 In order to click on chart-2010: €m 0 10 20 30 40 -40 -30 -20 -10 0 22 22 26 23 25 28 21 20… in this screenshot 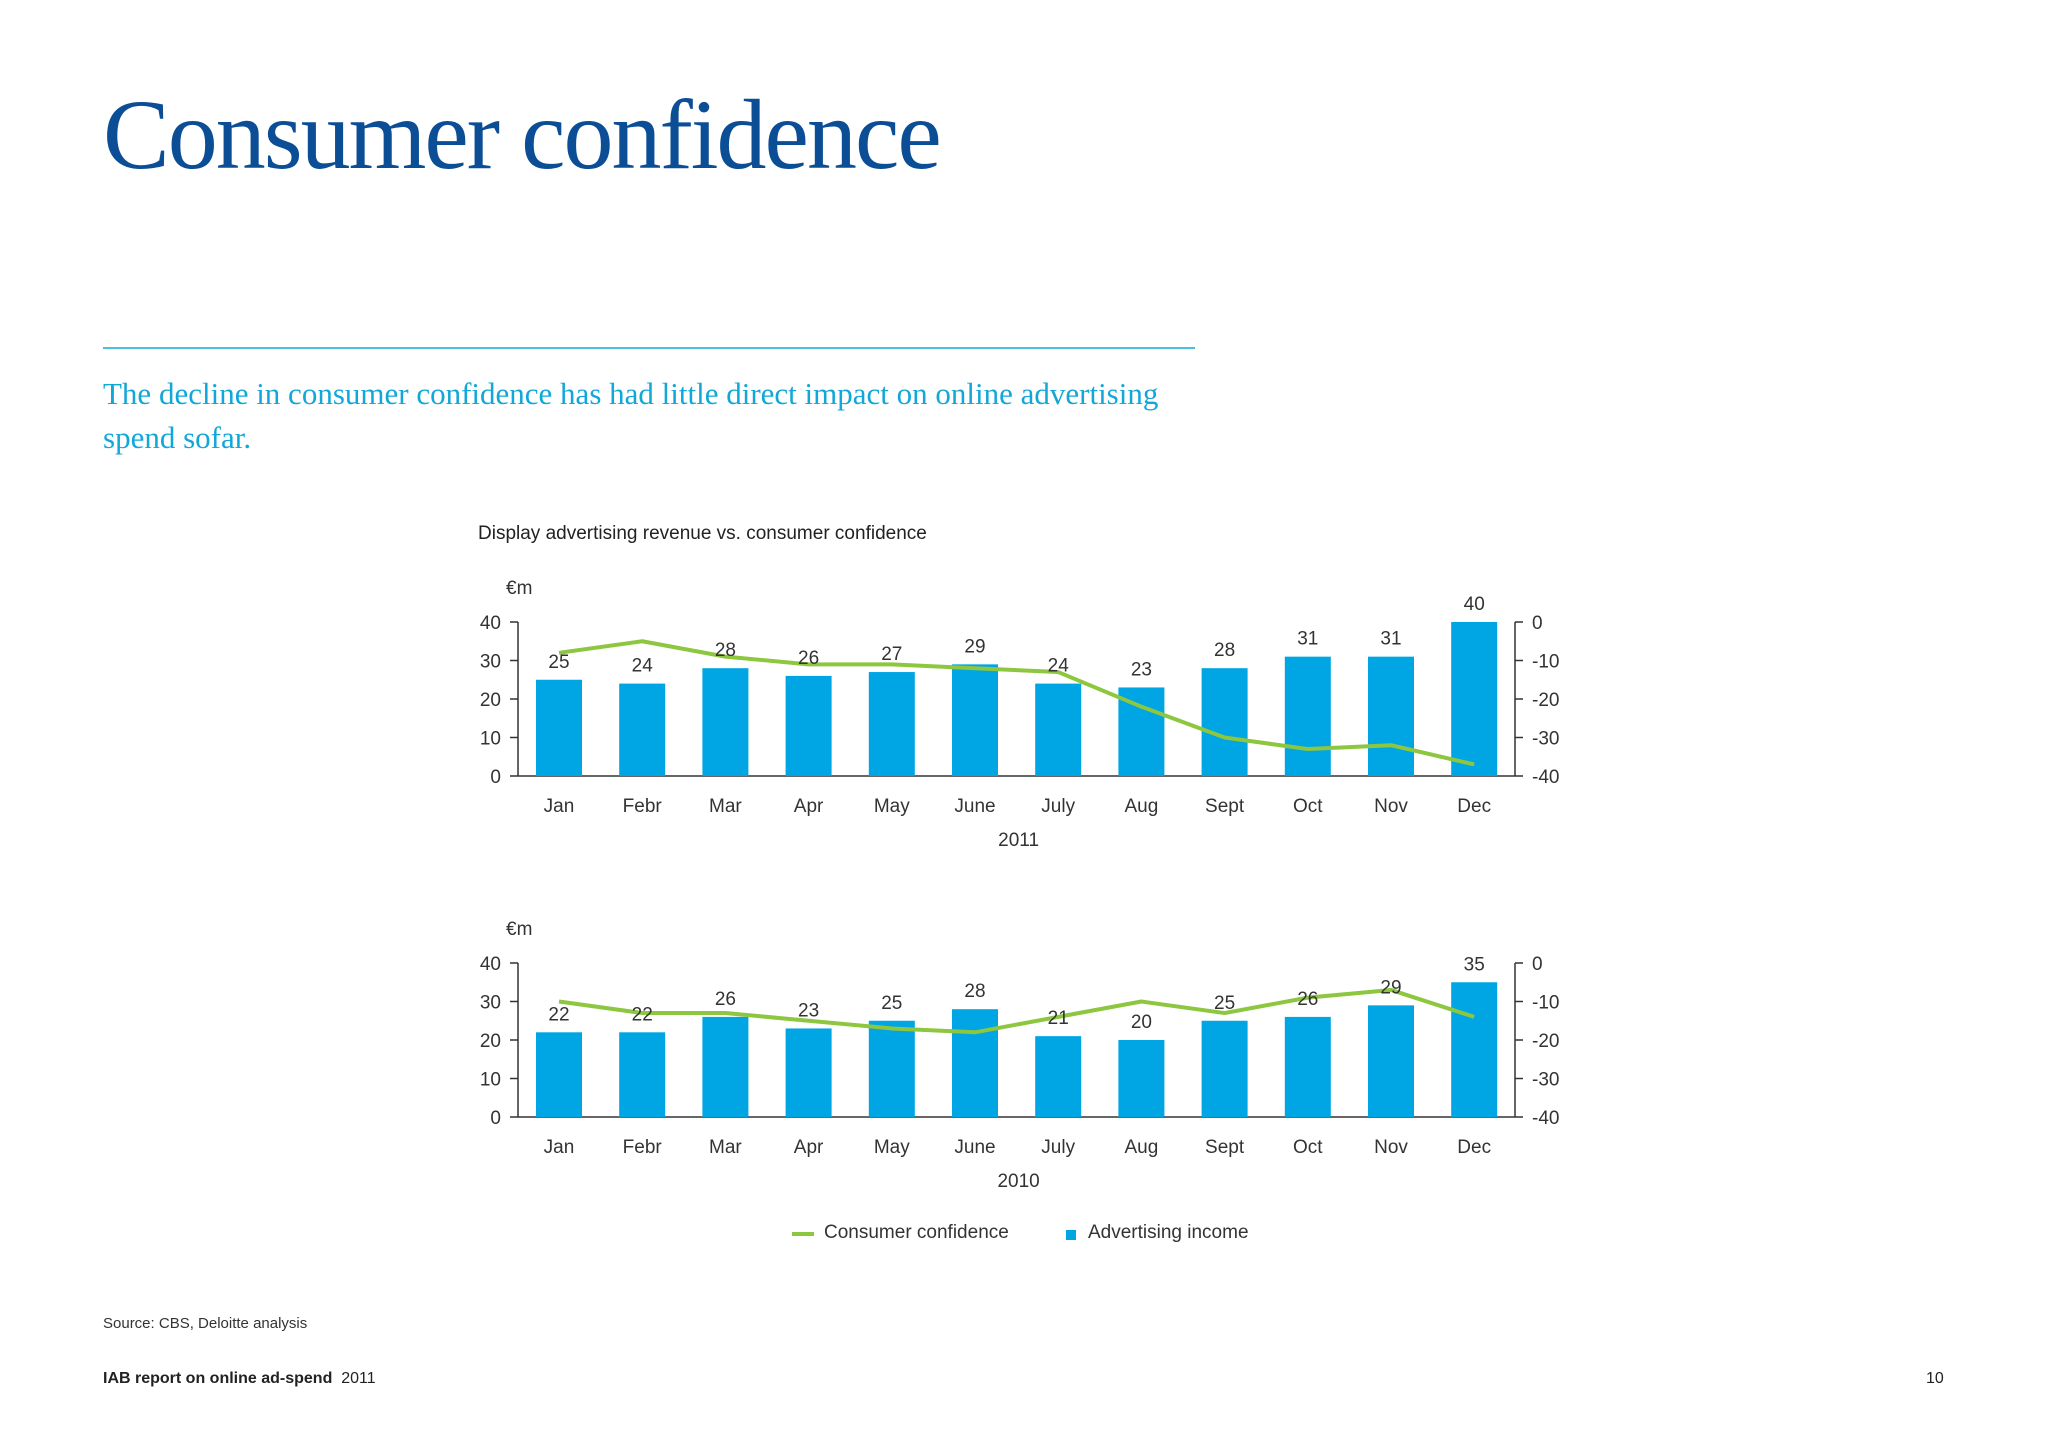, I will do `click(1020, 1055)`.